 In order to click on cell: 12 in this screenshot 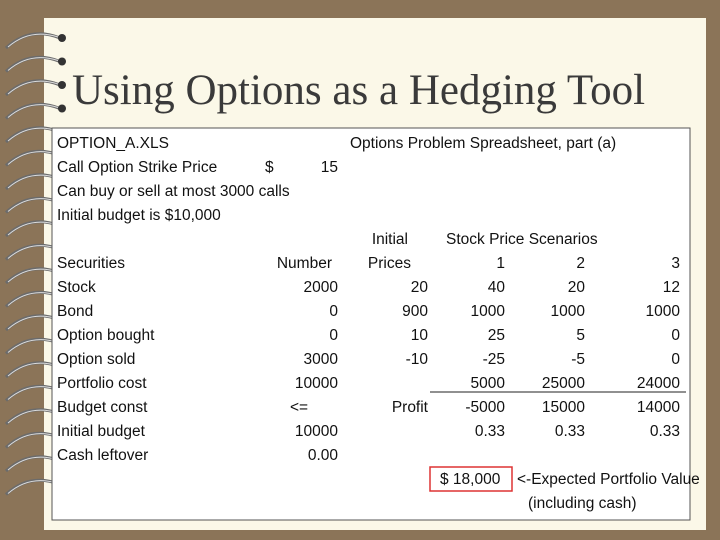, I will do `click(671, 287)`.